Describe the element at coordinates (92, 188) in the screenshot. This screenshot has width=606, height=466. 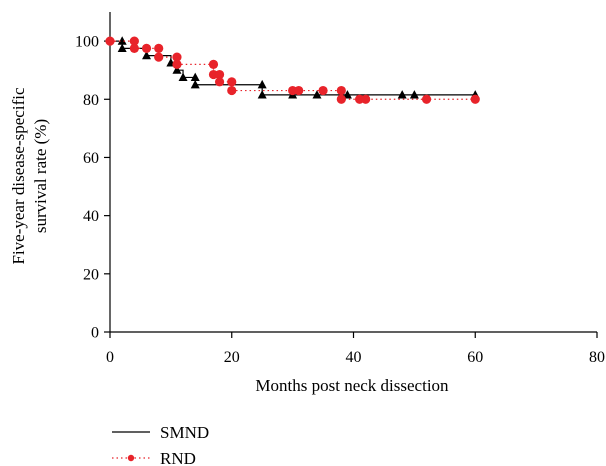
I see `y-ticks: 0 20 40 60 80 100` at that location.